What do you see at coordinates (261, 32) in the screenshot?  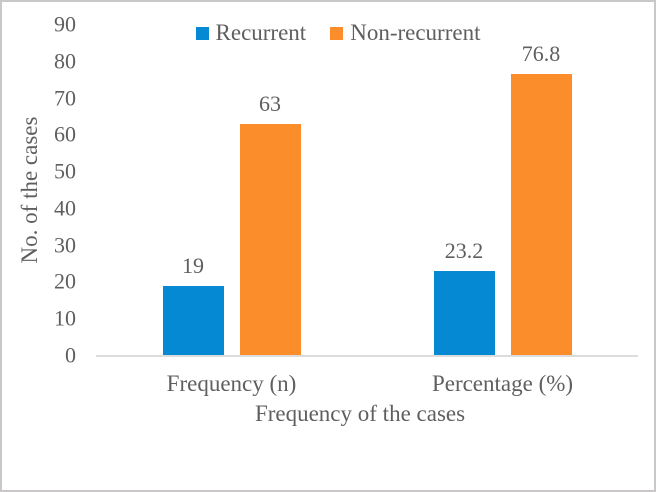 I see `legend-label: Recurrent` at bounding box center [261, 32].